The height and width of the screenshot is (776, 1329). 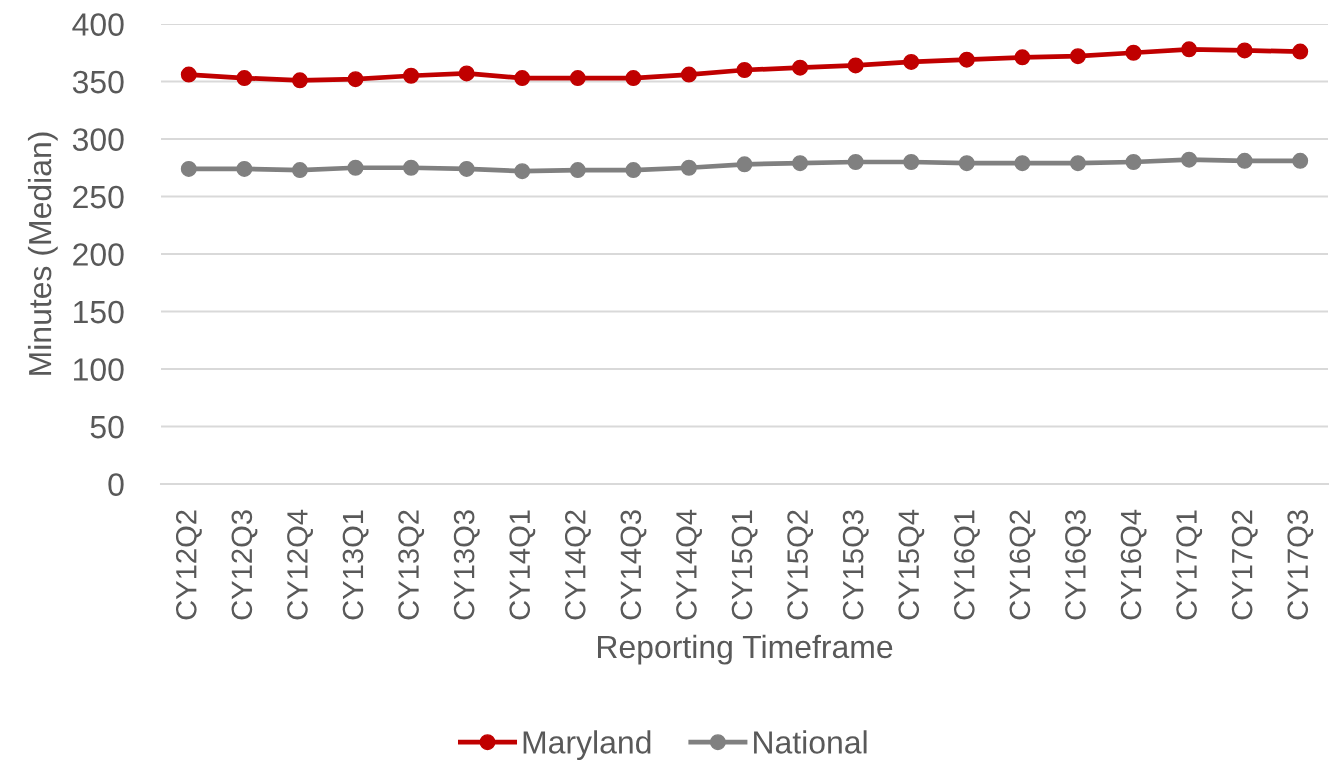 I want to click on x-tick-label: CY14Q2, so click(x=577, y=565).